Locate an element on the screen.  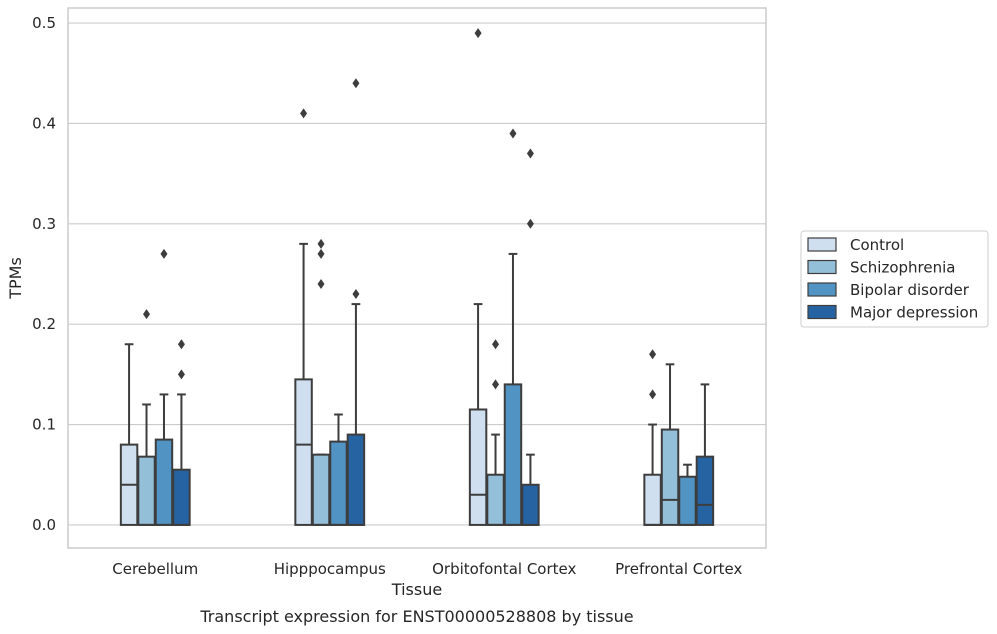
x-axis-title: Tissue is located at coordinates (416, 589).